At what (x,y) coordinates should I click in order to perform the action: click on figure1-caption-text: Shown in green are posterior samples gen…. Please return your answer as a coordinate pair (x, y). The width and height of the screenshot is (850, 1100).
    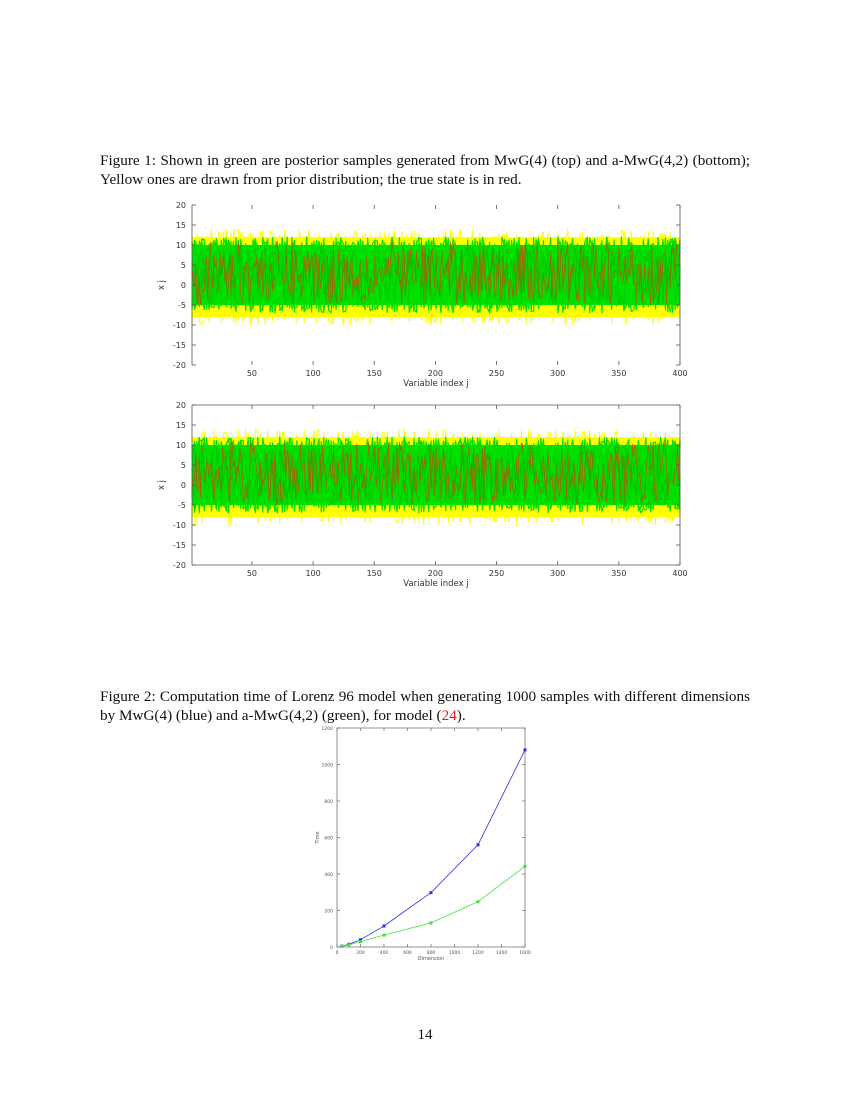
    Looking at the image, I should click on (425, 170).